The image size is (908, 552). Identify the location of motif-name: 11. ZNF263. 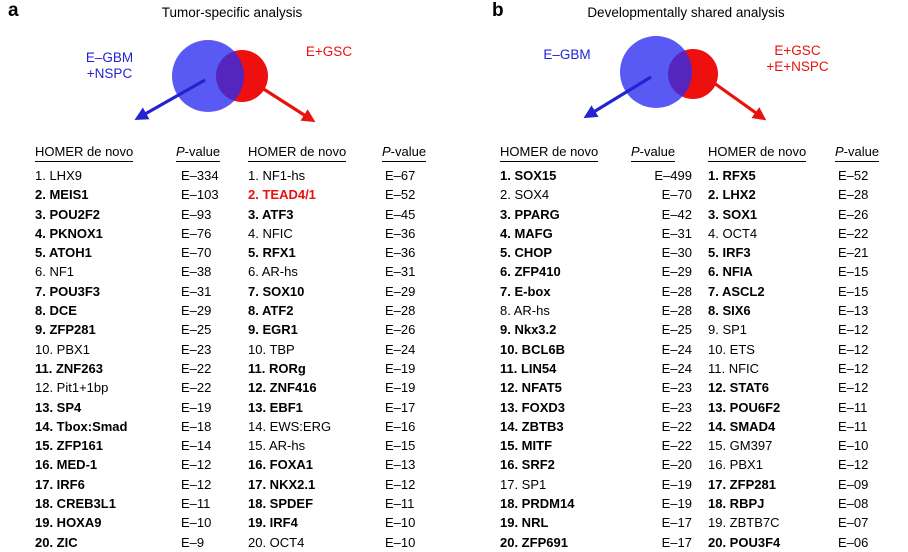
(69, 368).